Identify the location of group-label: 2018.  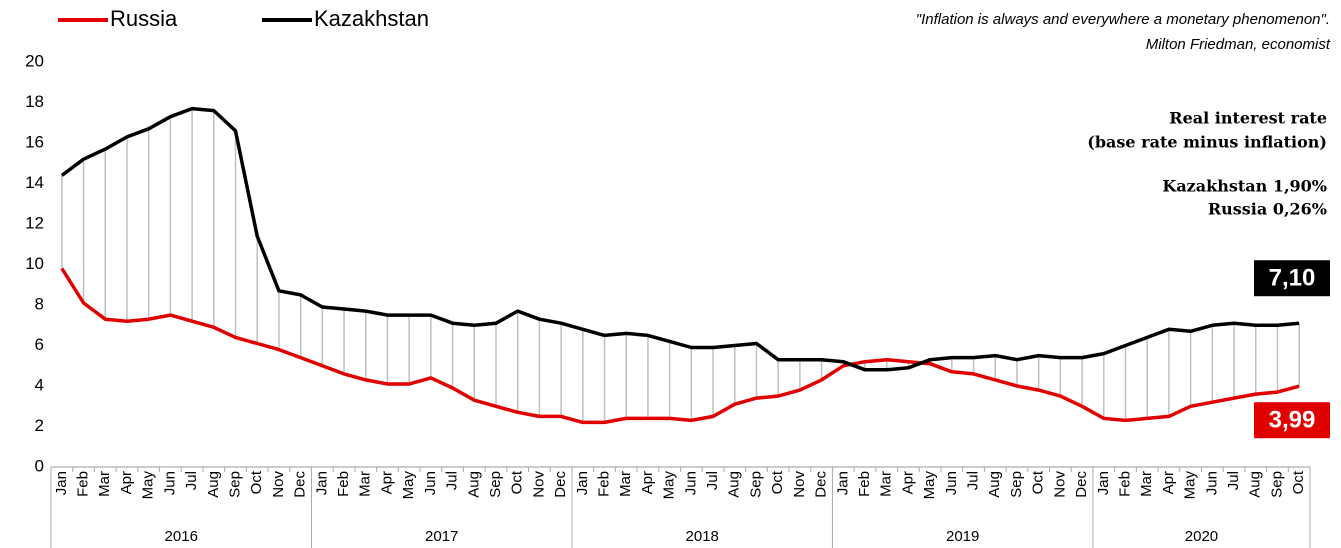
(702, 536).